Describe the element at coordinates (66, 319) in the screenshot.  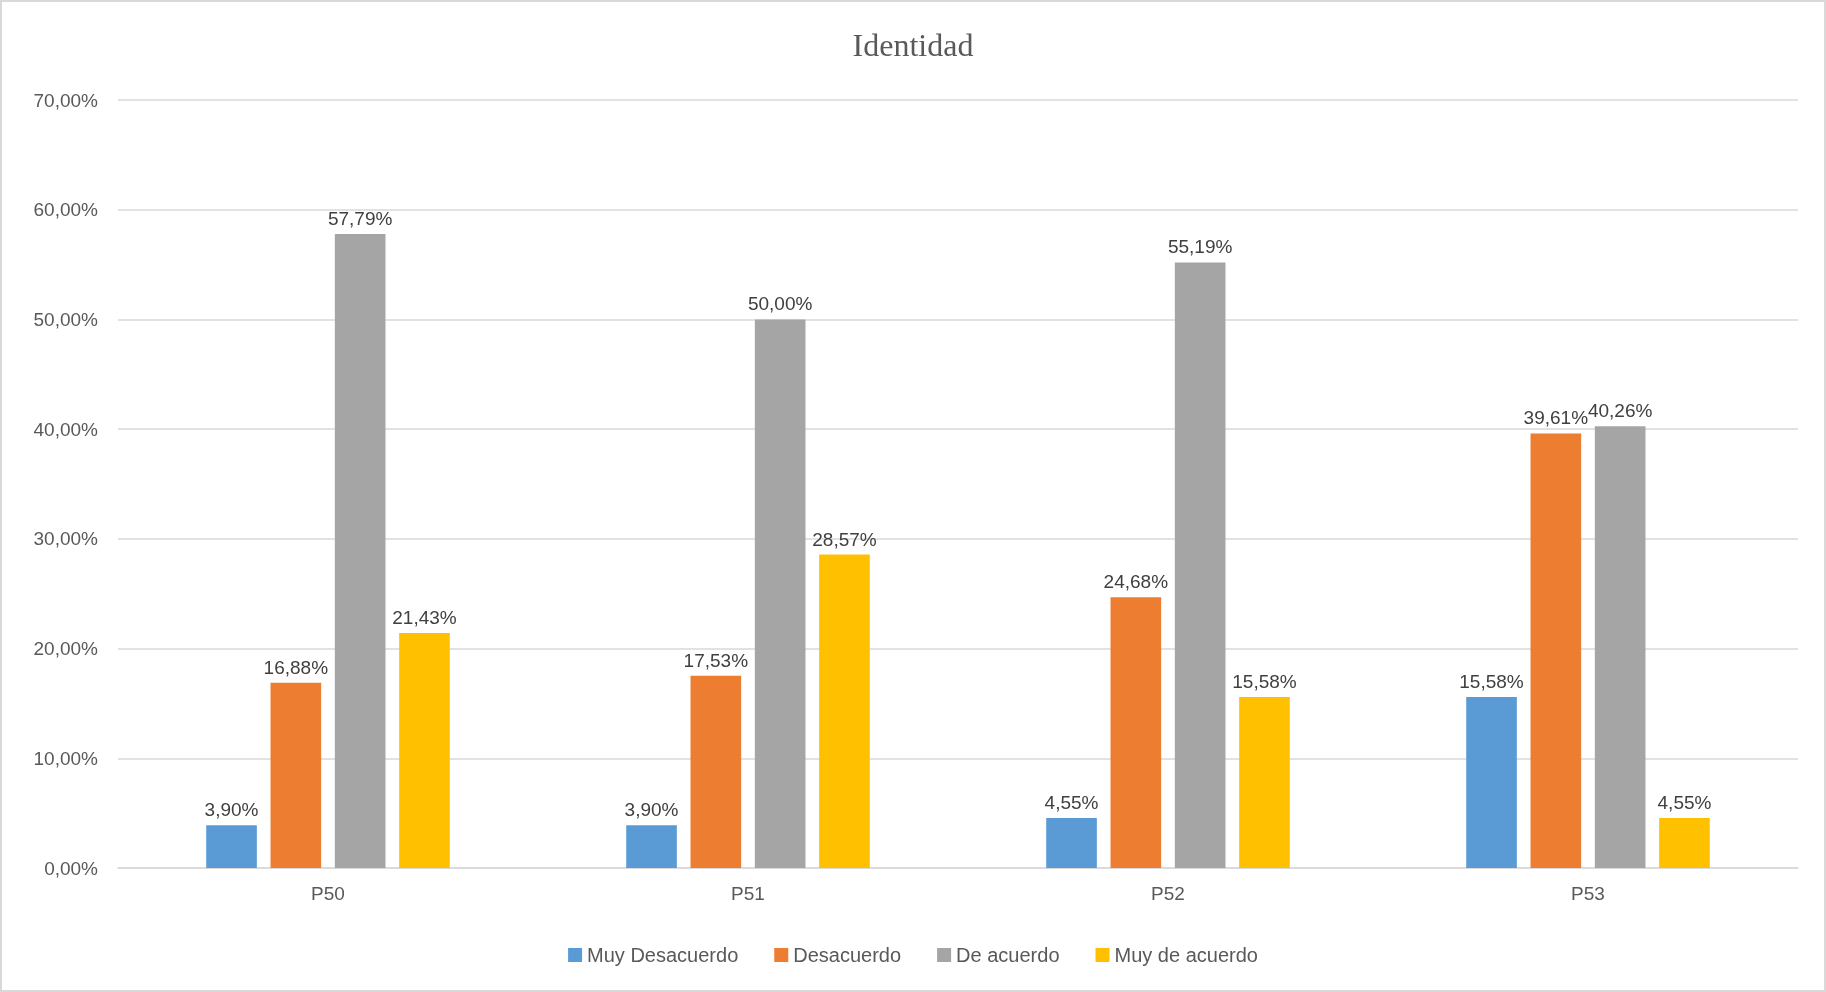
I see `y-tick-label: 50,00%` at that location.